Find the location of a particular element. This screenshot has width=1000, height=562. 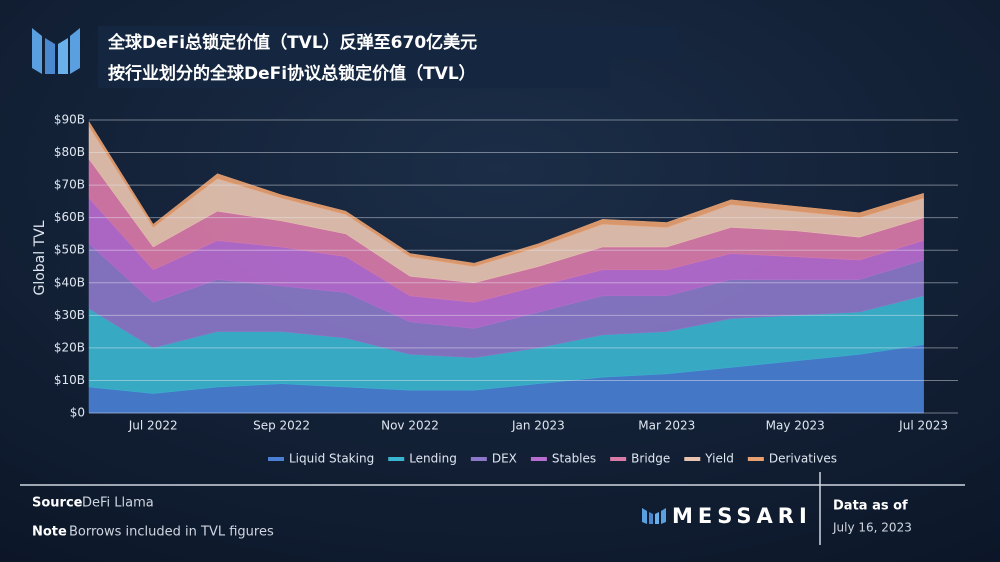

y-tick-label: $90B is located at coordinates (69, 120).